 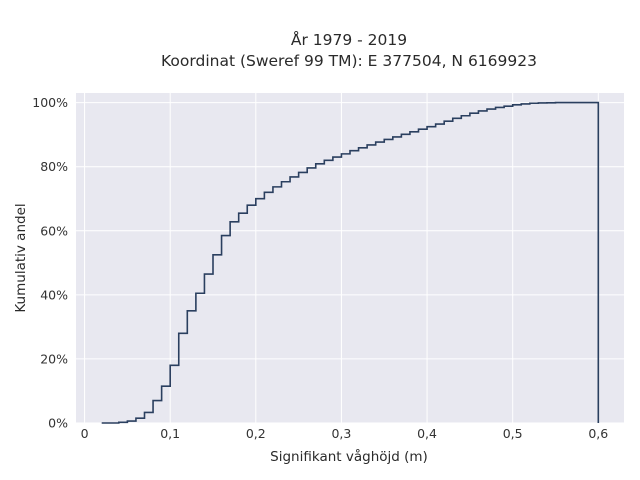 I want to click on x-axis-ticks: 0 0,1 0,2 0,3 0,4 0,5 0,6, so click(x=345, y=433).